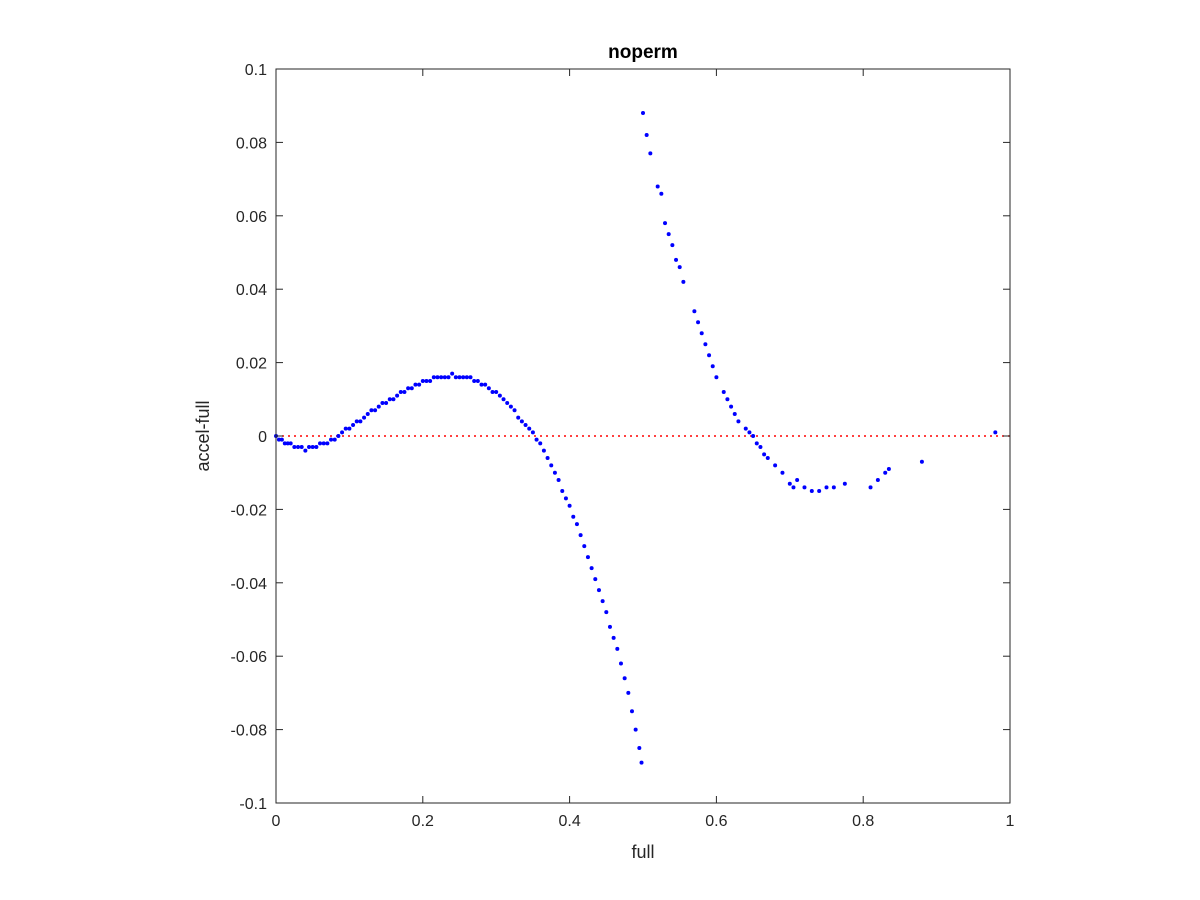  I want to click on y-tick-label: -0.1, so click(253, 804).